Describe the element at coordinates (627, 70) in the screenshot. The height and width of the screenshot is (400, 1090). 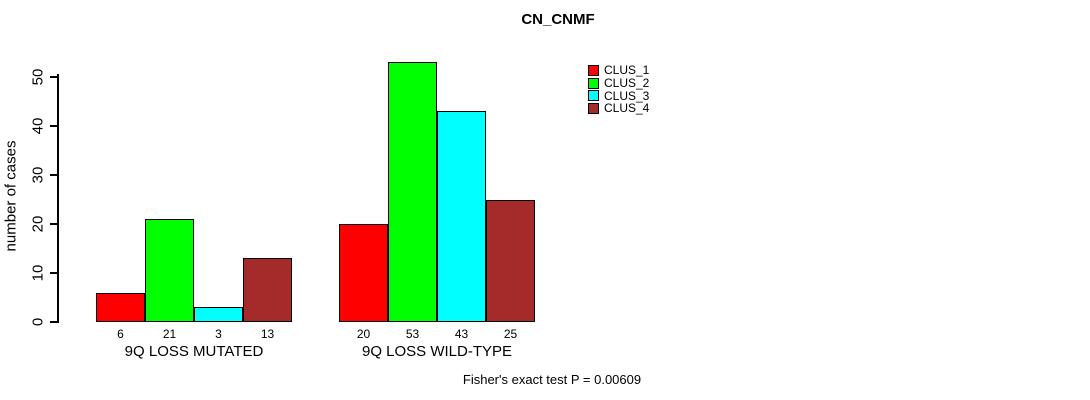
I see `legend-label: CLUS_1` at that location.